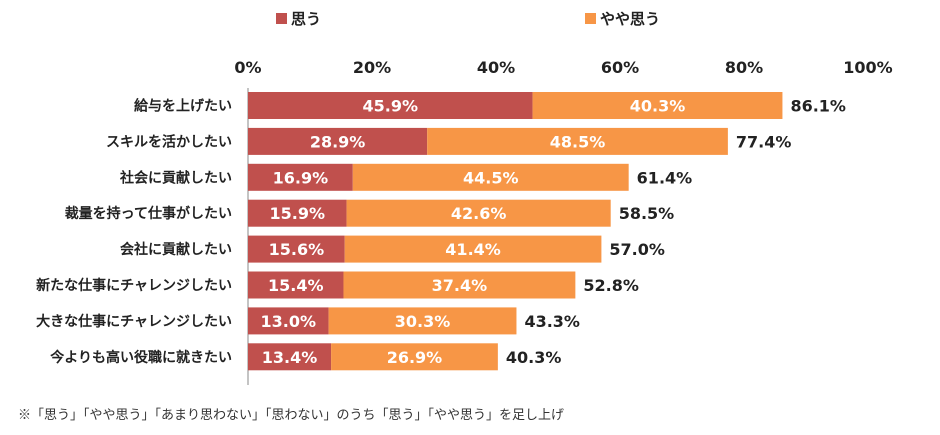 The image size is (940, 435). Describe the element at coordinates (552, 321) in the screenshot. I see `total-label: 43.3%` at that location.